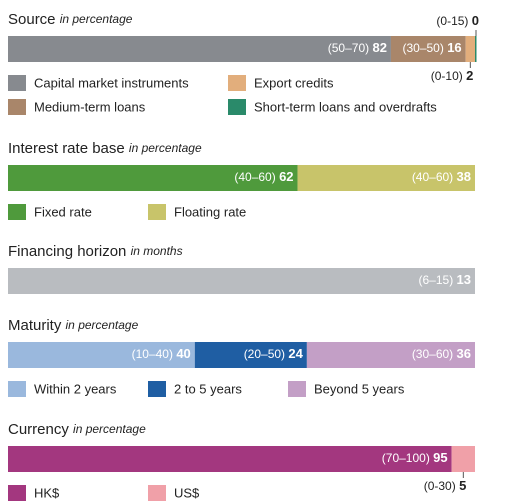 The image size is (520, 504). I want to click on value-label: (30–50) 16, so click(431, 47).